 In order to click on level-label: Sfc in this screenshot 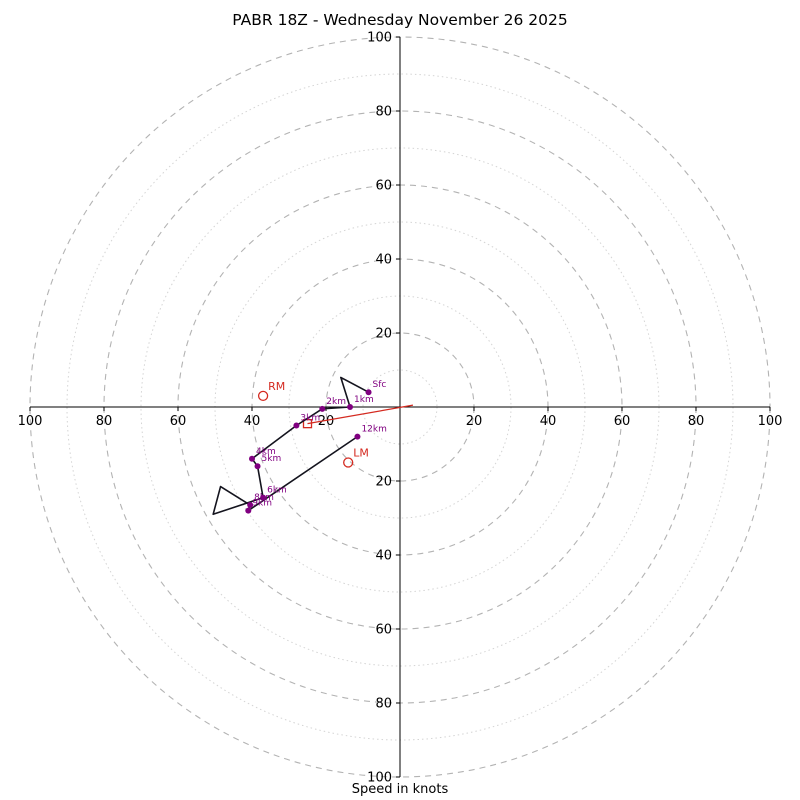, I will do `click(380, 385)`.